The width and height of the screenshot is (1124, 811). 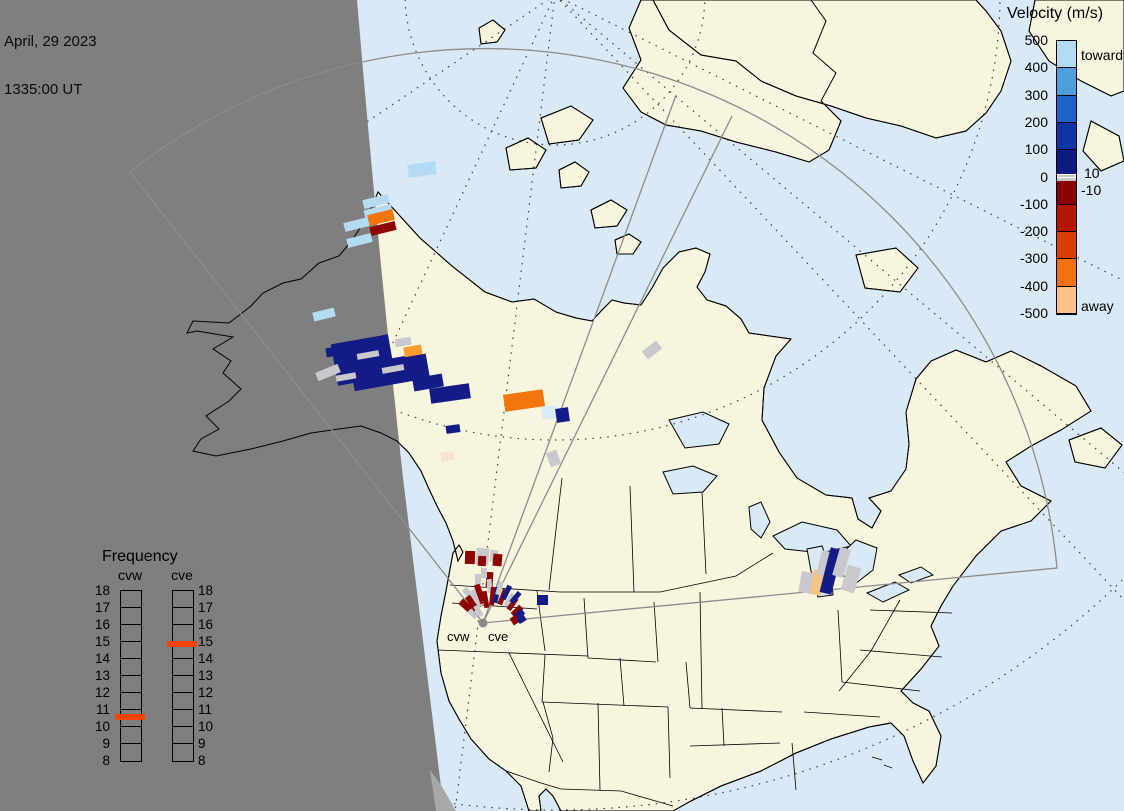 I want to click on upper-threshold-label: 10, so click(x=1092, y=173).